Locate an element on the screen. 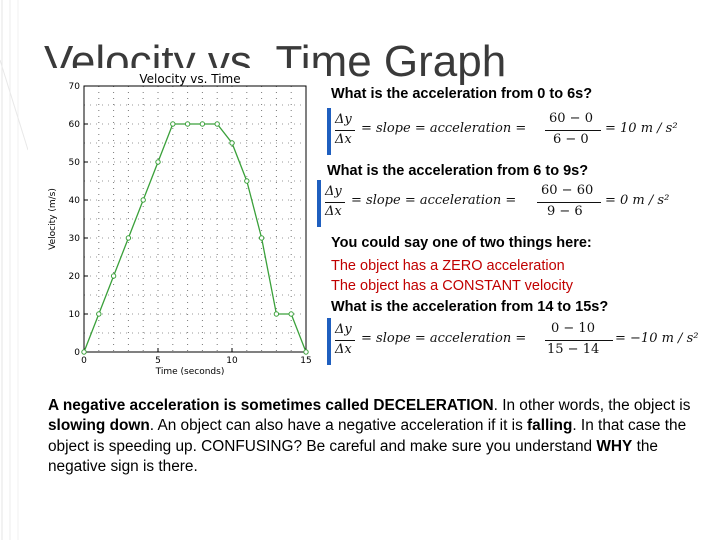  answer-intro: You could say one of two things here: is located at coordinates (461, 243).